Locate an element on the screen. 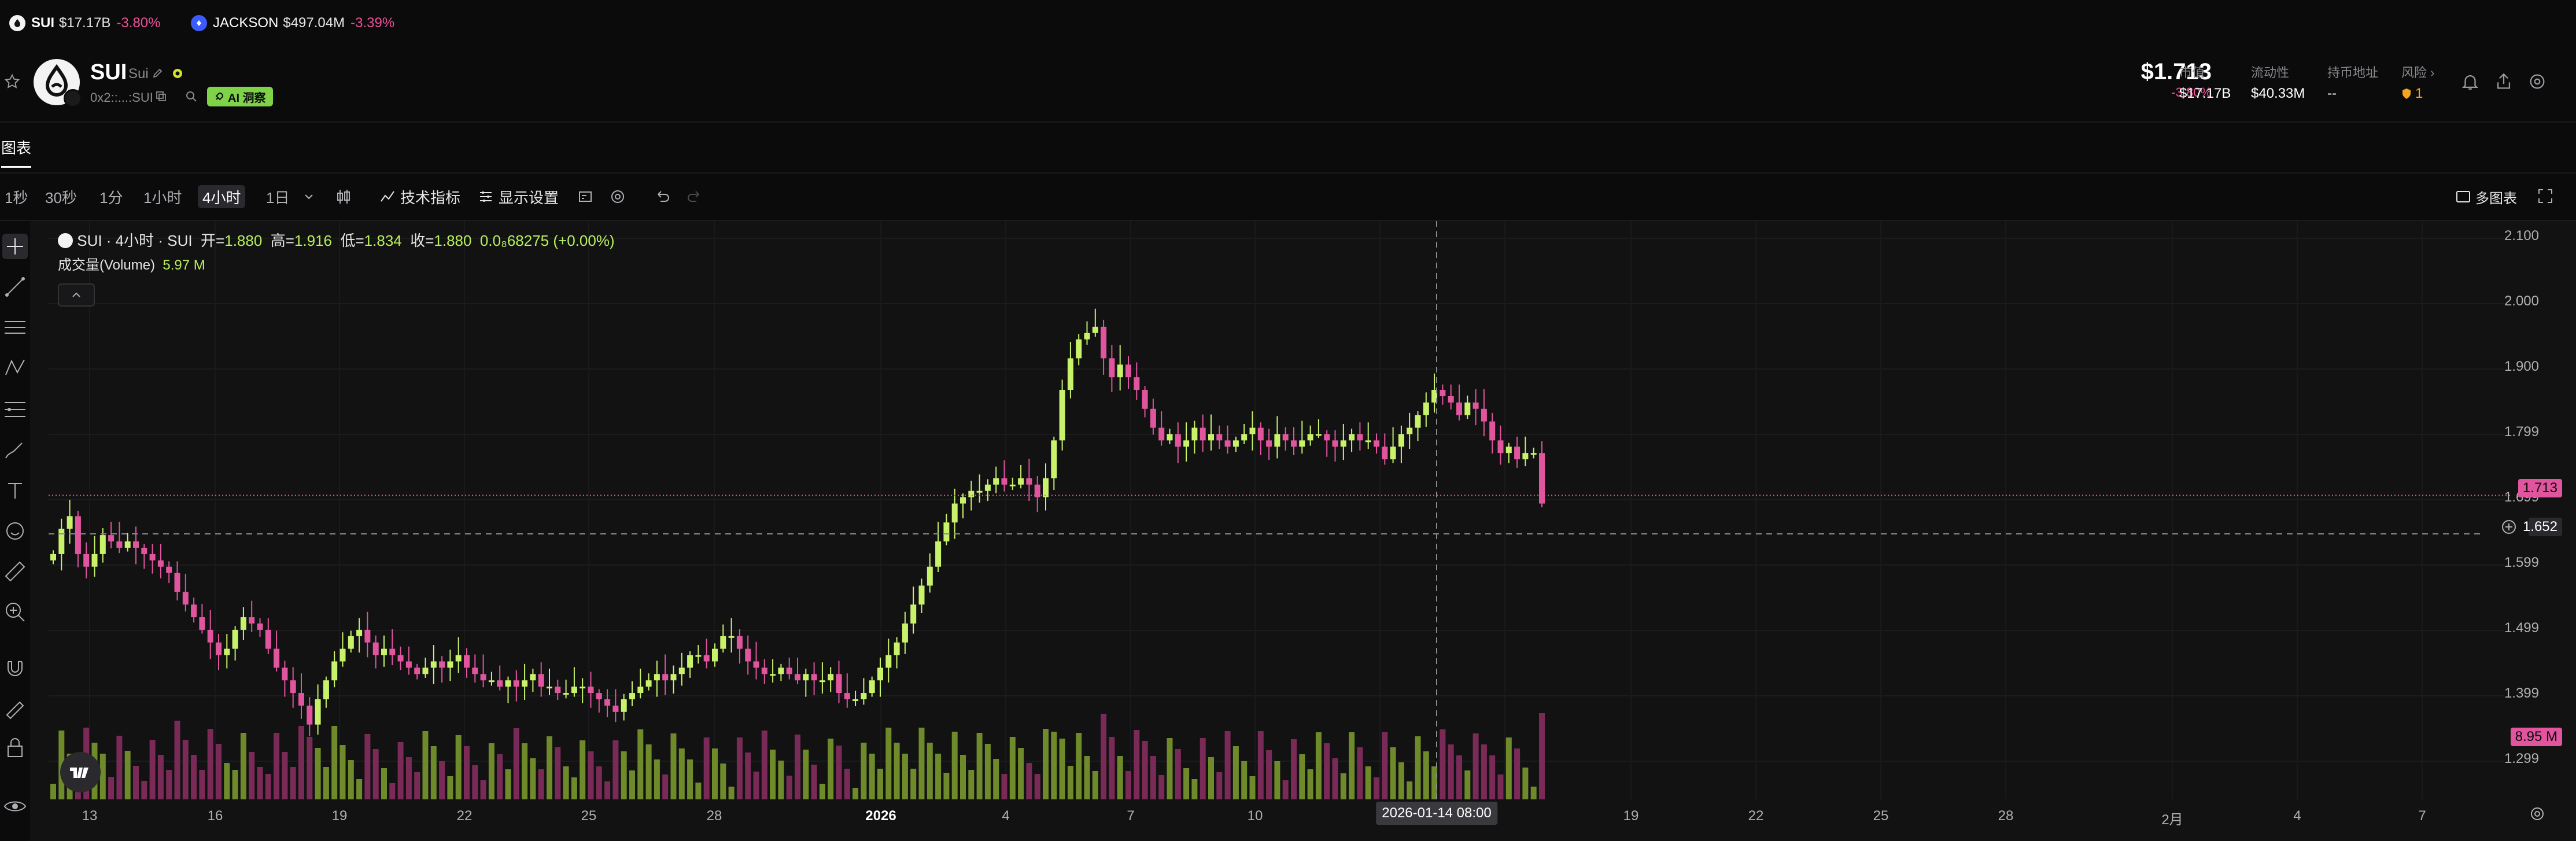 This screenshot has height=841, width=2576. chevron-down-icon is located at coordinates (309, 197).